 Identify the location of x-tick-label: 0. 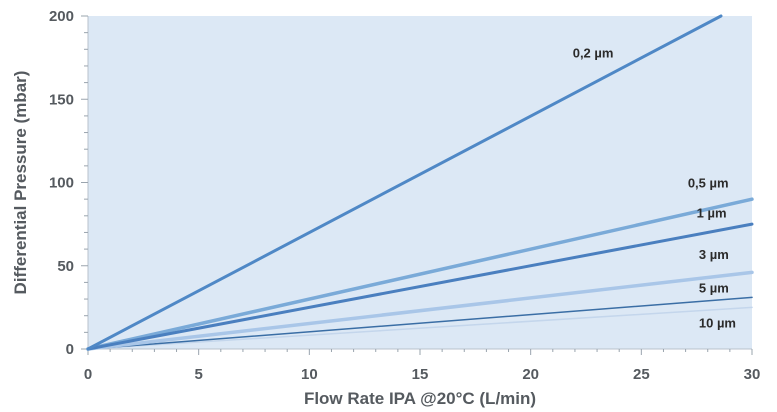
(88, 374).